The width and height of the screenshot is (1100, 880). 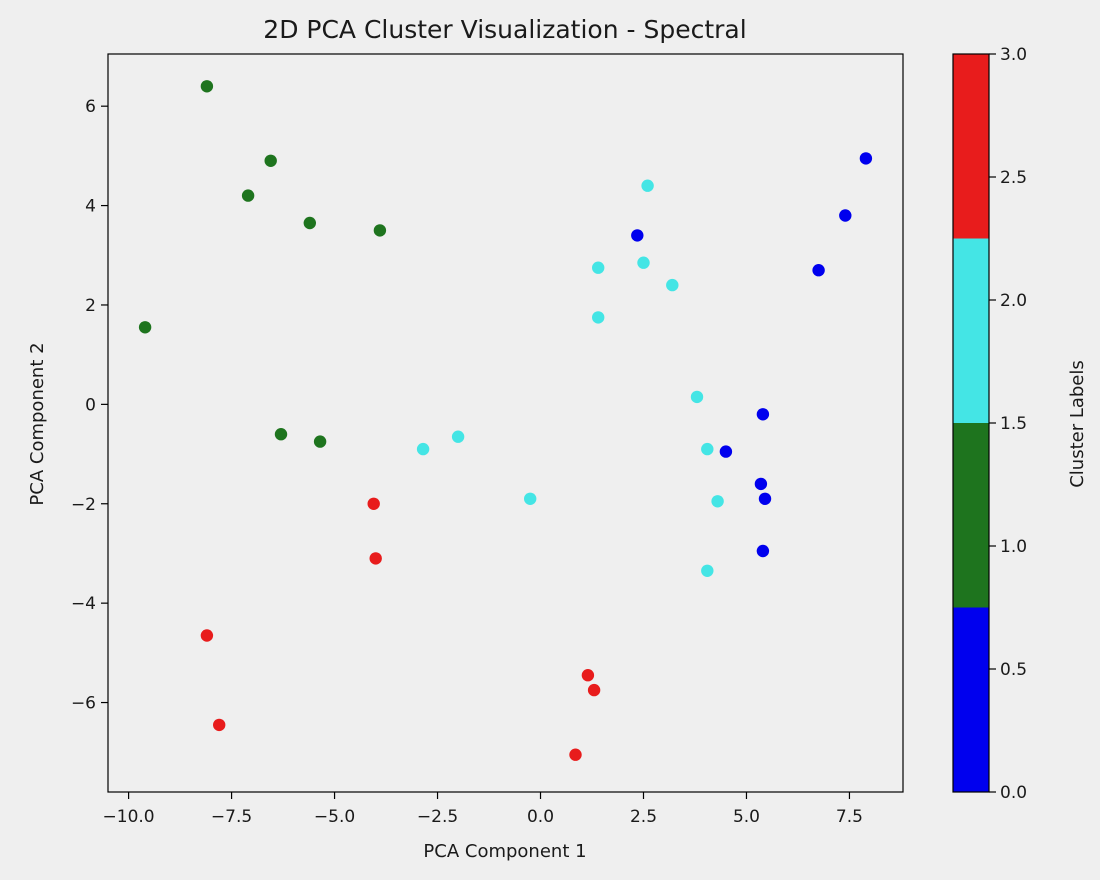 What do you see at coordinates (83, 604) in the screenshot?
I see `y-tick-label: −4` at bounding box center [83, 604].